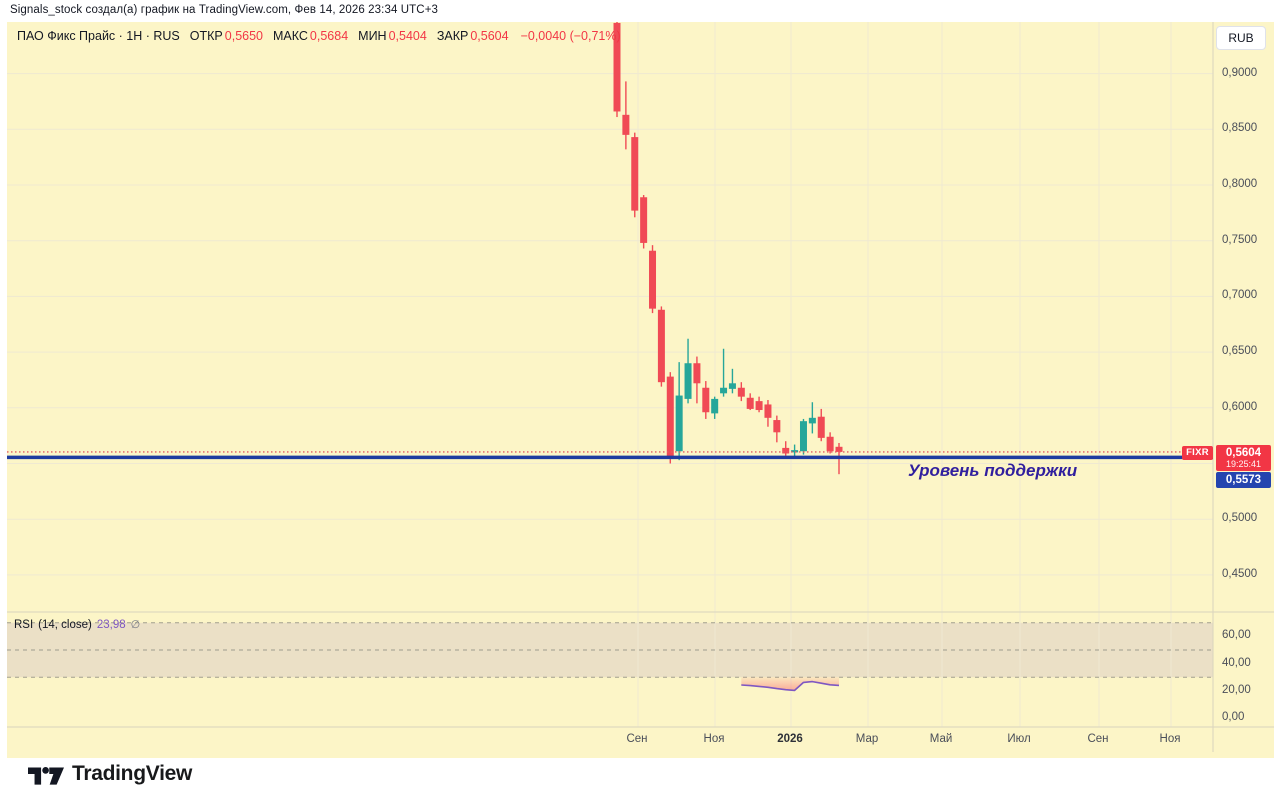 The width and height of the screenshot is (1280, 803). I want to click on tradingview-logo: TradingView, so click(110, 774).